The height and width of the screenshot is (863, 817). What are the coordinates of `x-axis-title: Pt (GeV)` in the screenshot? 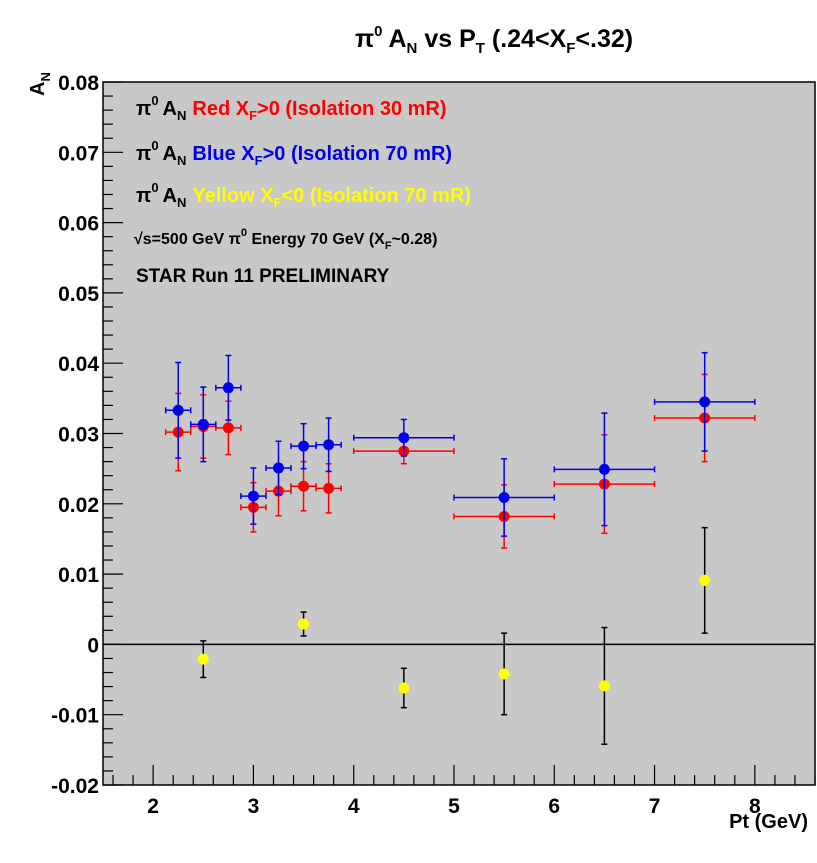 It's located at (768, 822).